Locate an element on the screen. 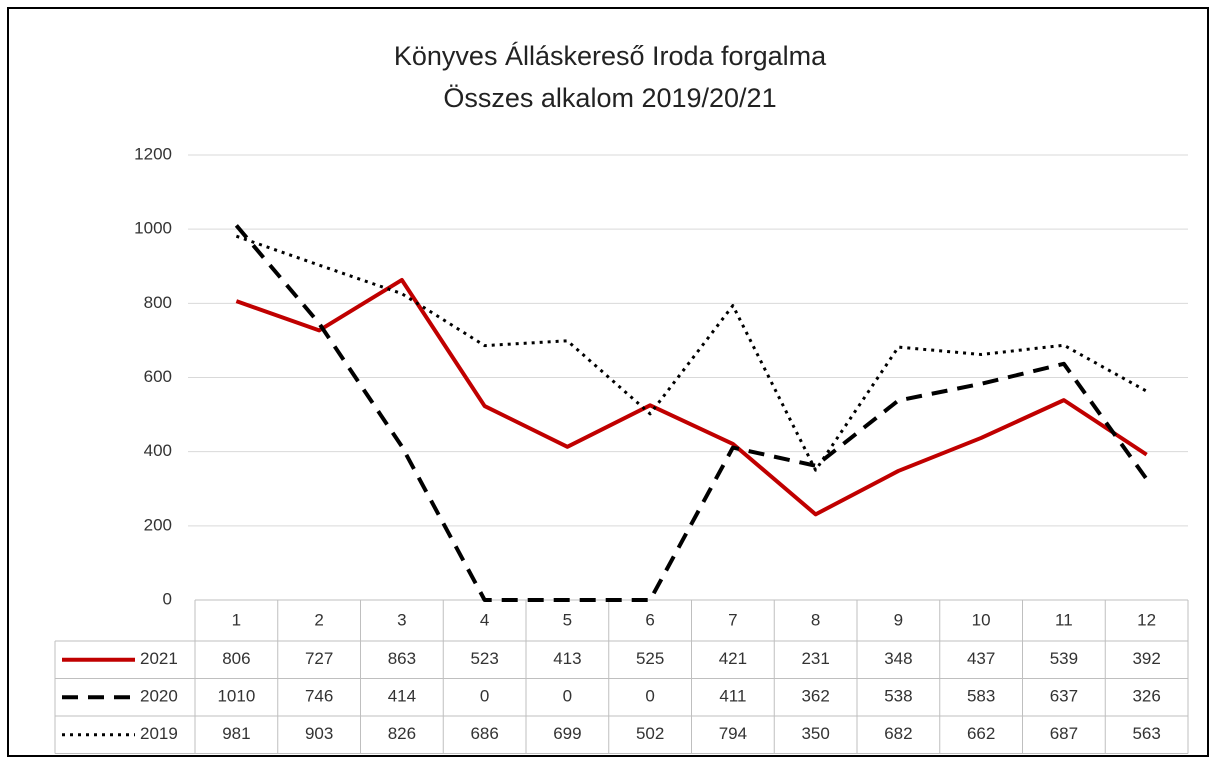 The width and height of the screenshot is (1215, 760). table-cell: 350 is located at coordinates (815, 733).